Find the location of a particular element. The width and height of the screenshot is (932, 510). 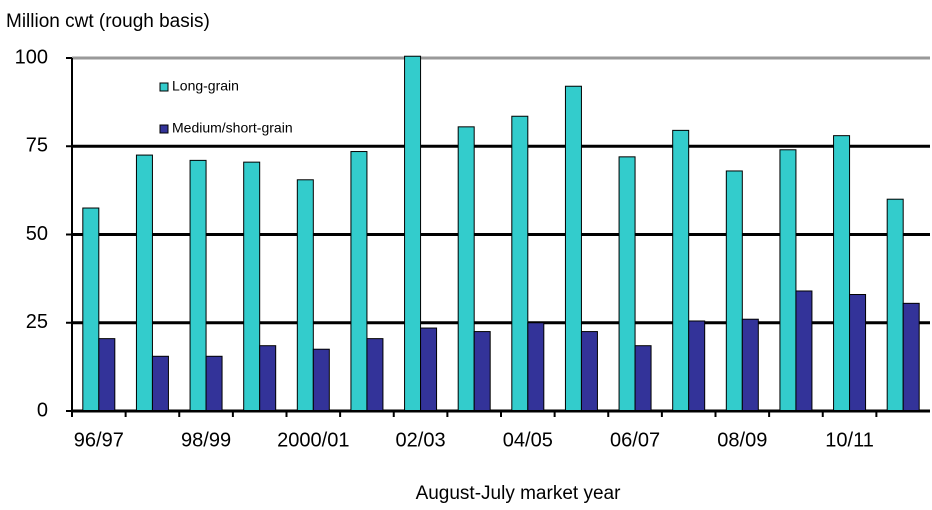

legend-label: Medium/short-grain is located at coordinates (232, 128).